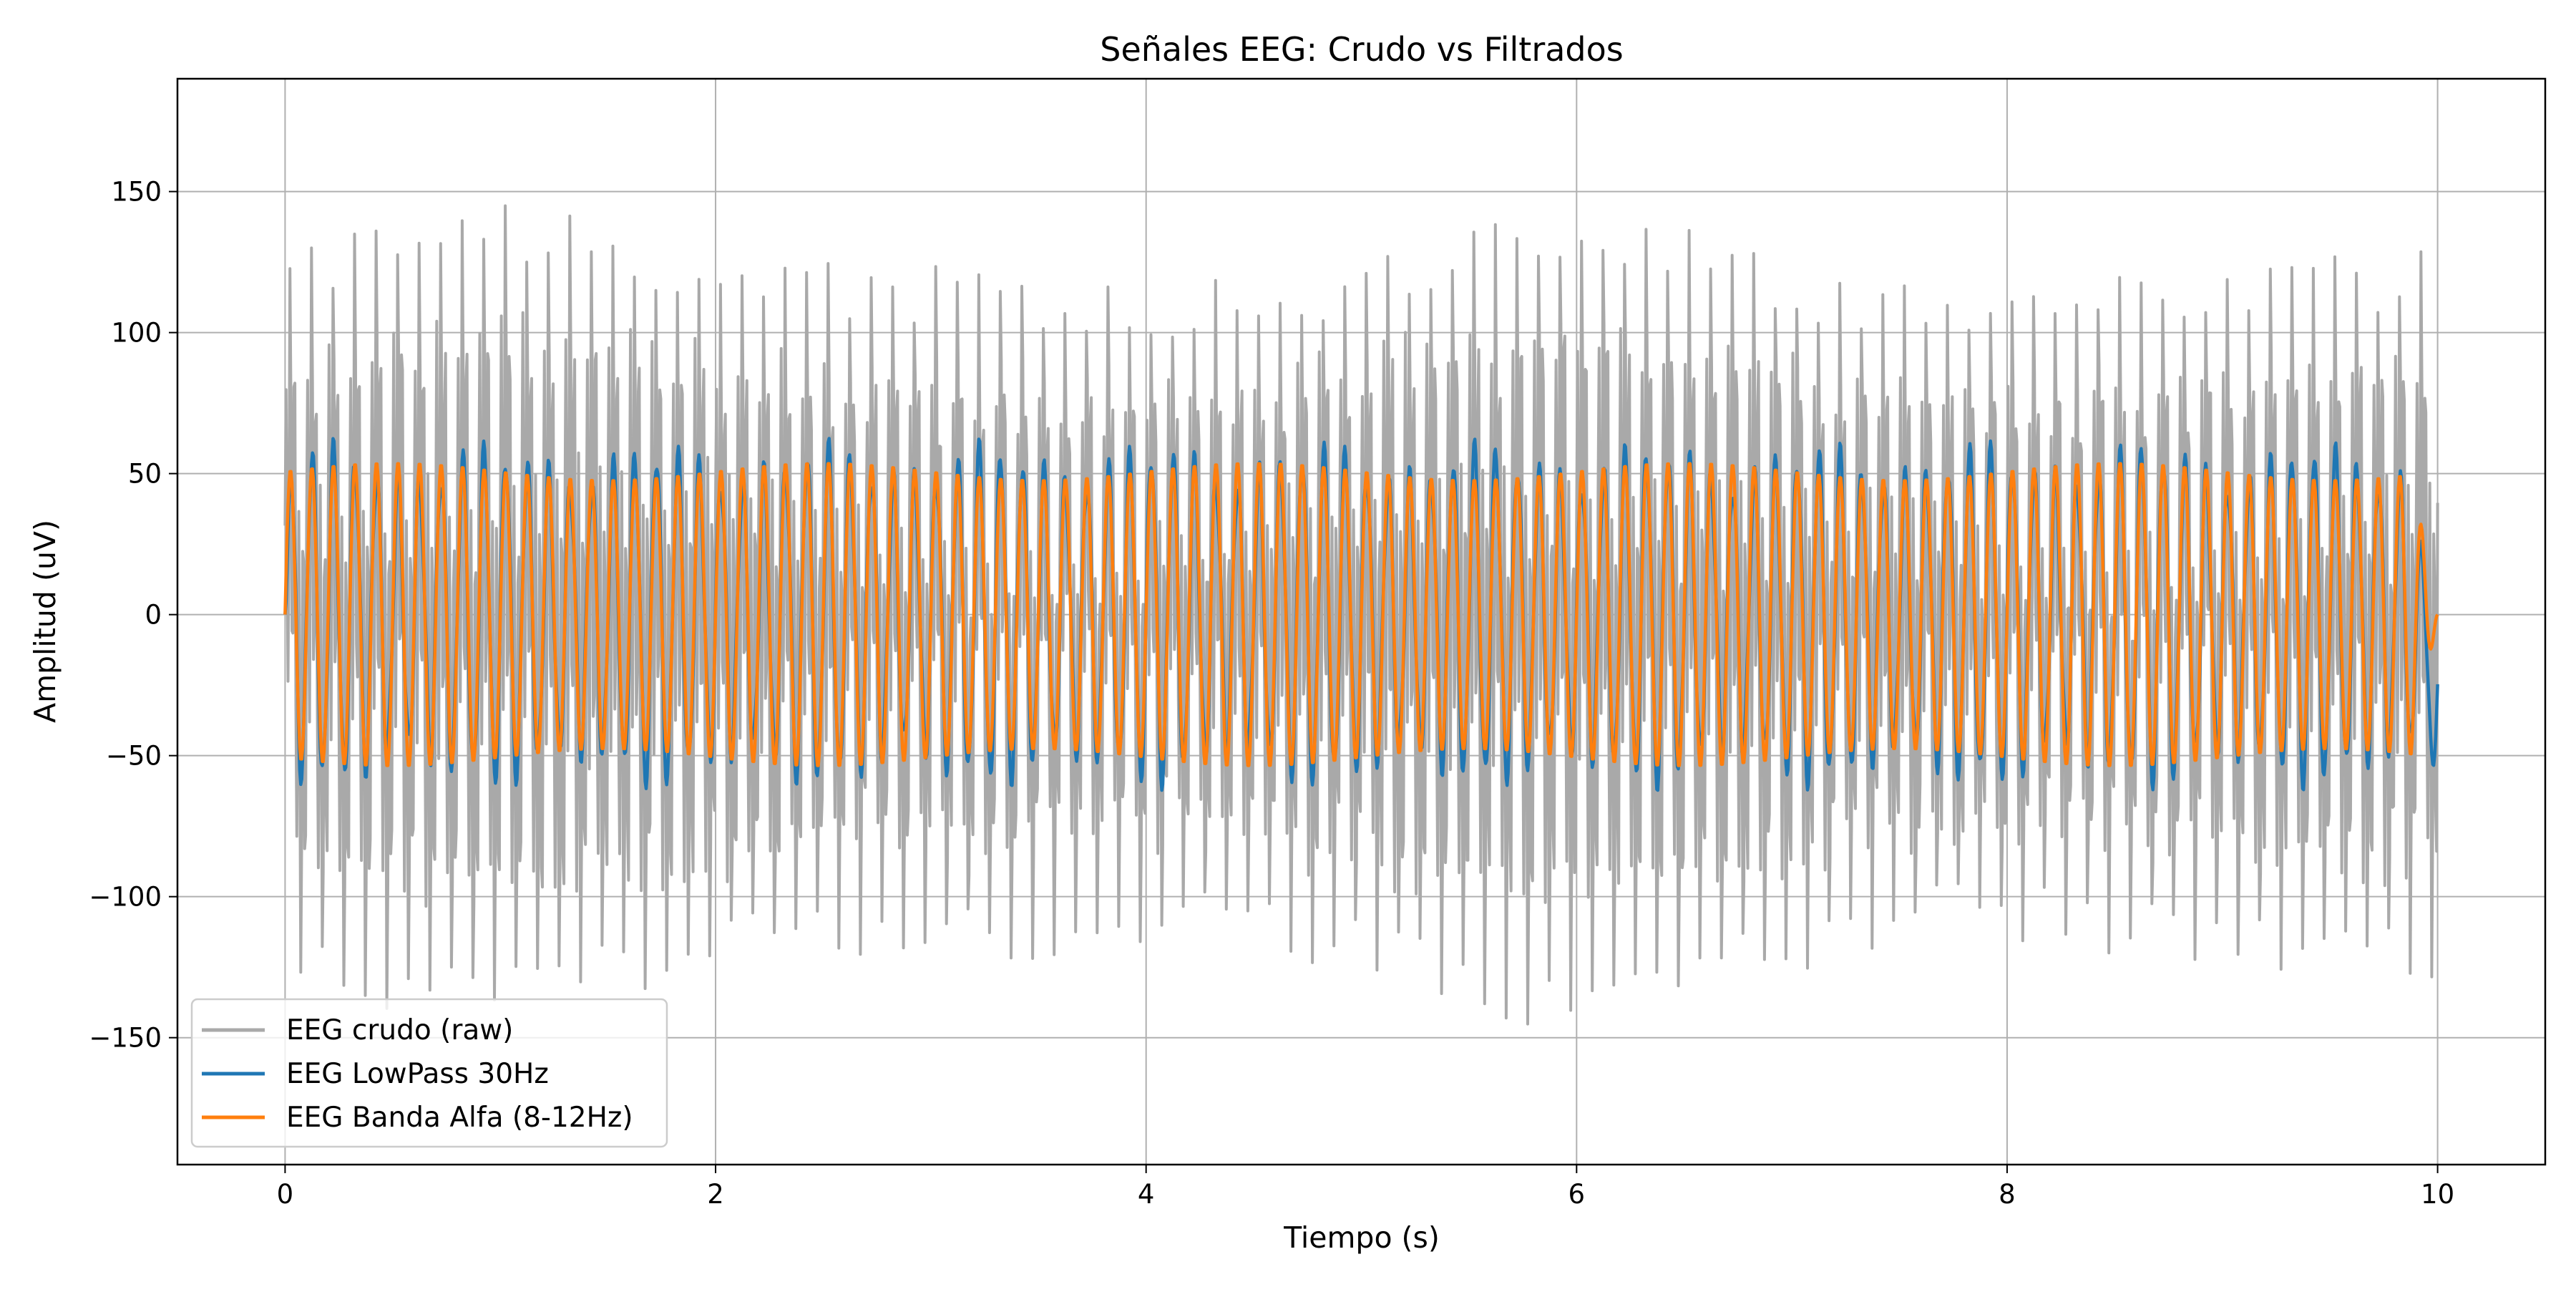 The height and width of the screenshot is (1292, 2576). I want to click on legend-box, so click(429, 1073).